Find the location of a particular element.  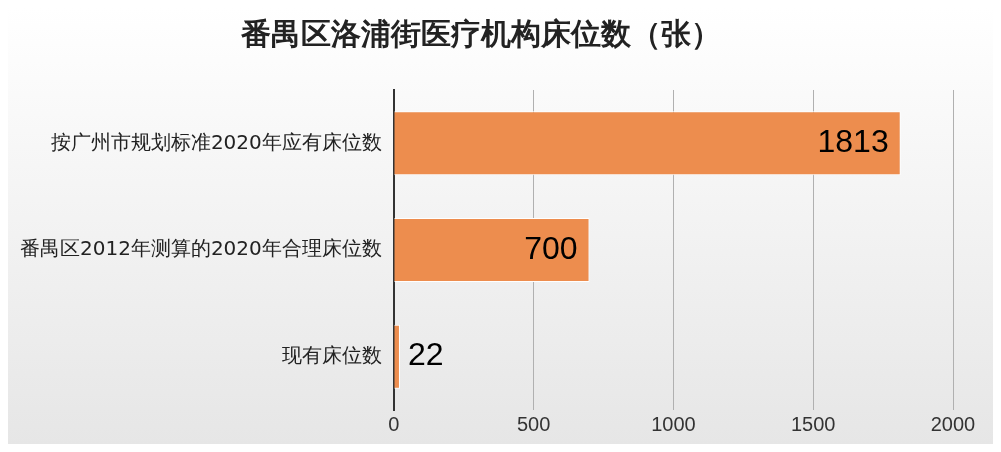

x-tick-label: 500 is located at coordinates (533, 423).